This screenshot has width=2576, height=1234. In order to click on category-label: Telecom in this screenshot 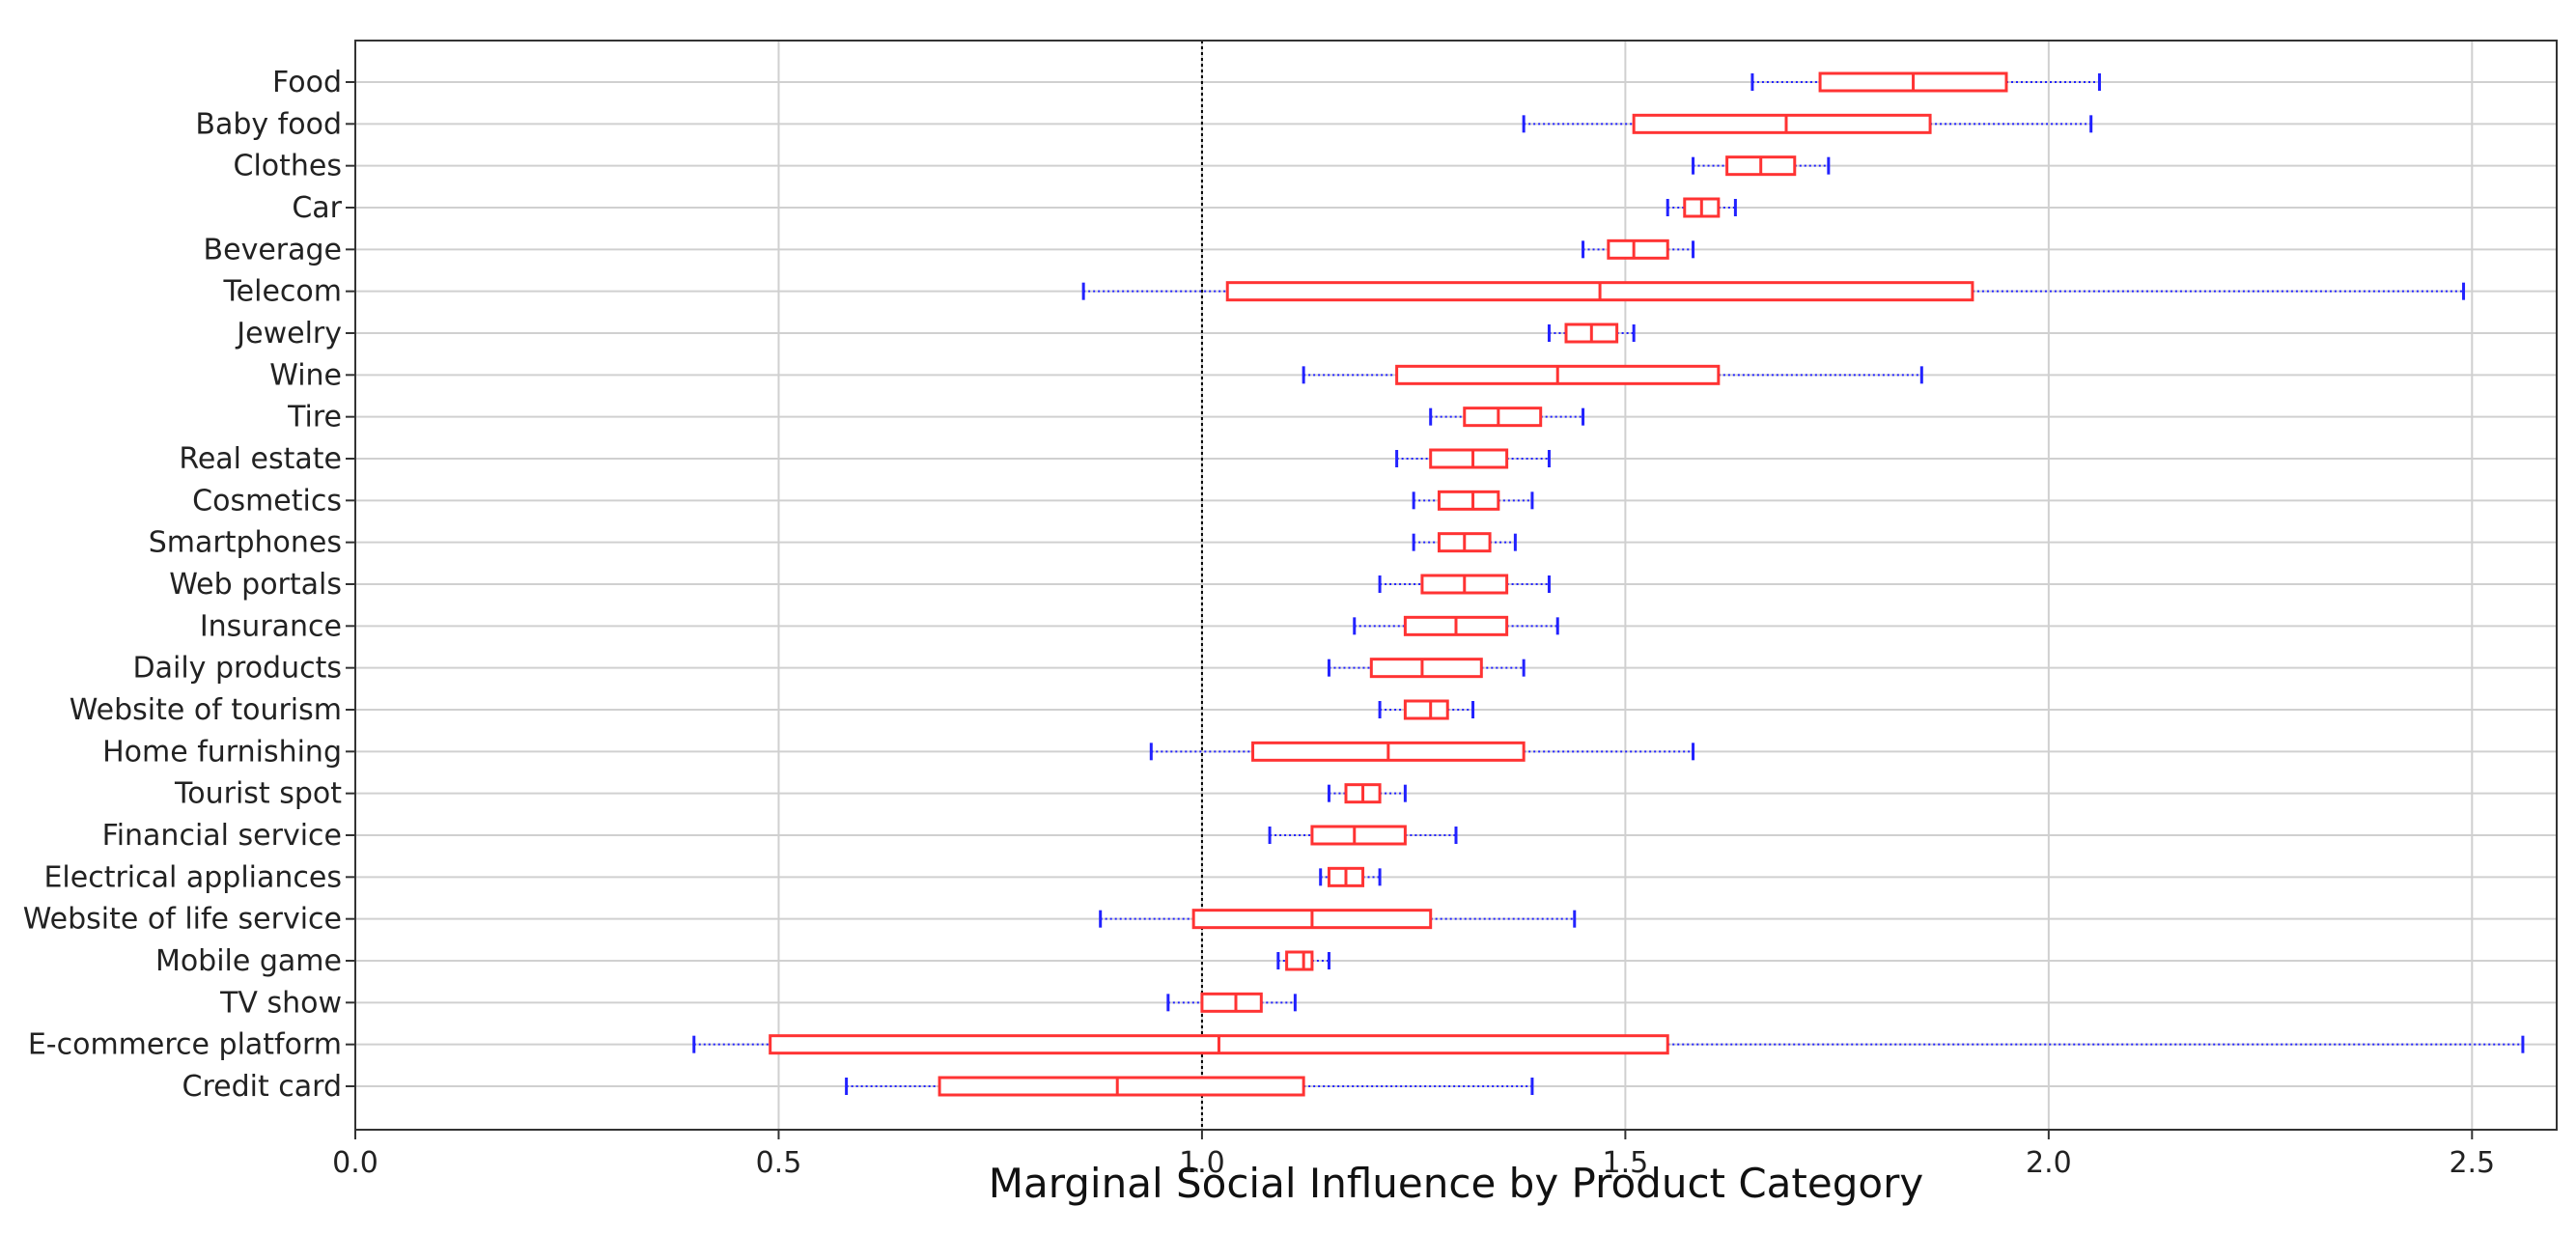, I will do `click(282, 292)`.